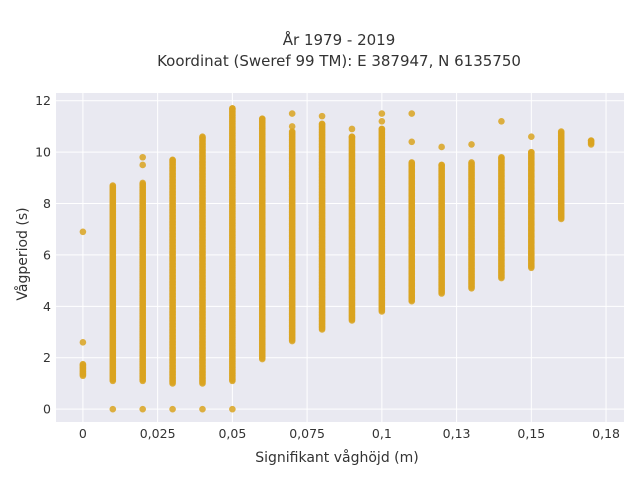 The width and height of the screenshot is (640, 484). I want to click on x-tick-label: 0,1, so click(382, 433).